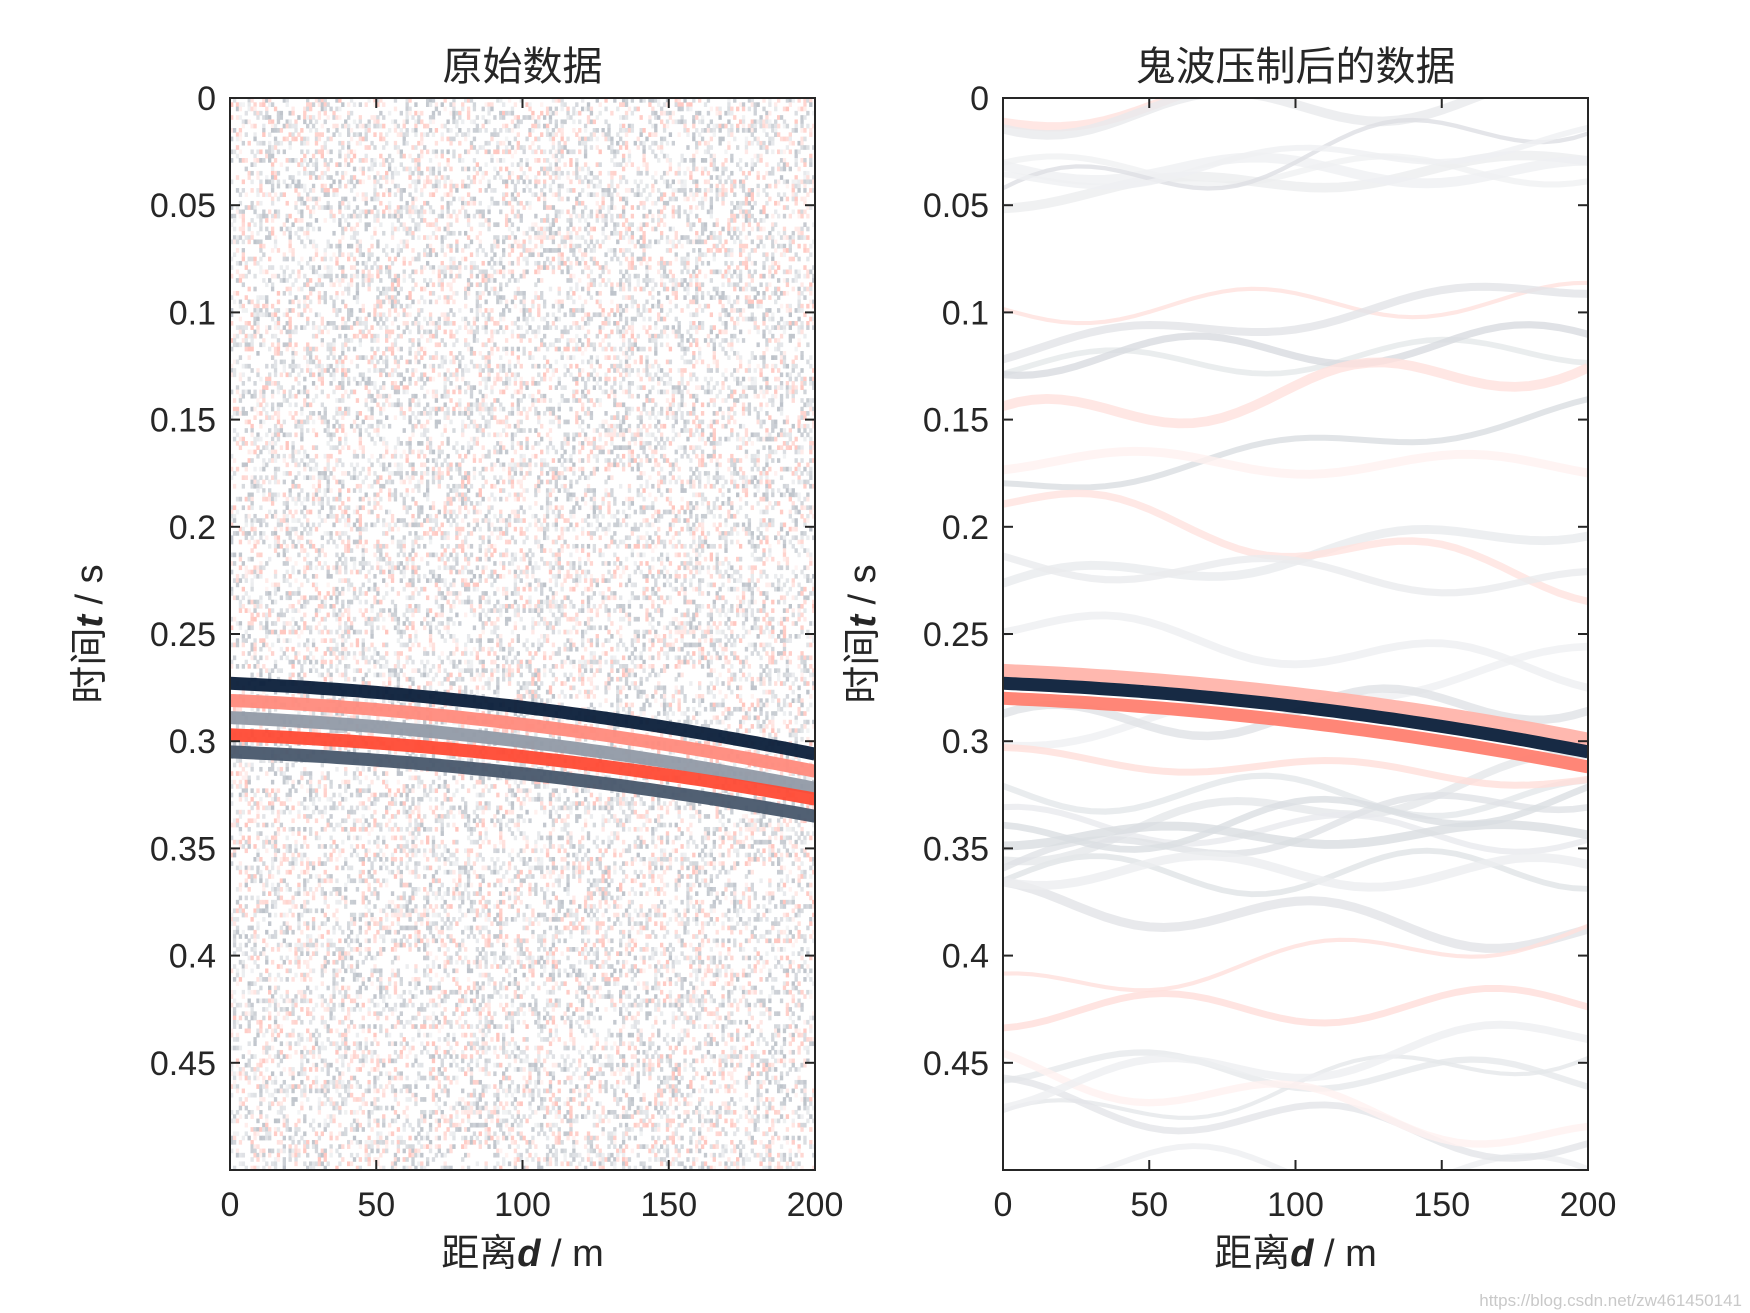 This screenshot has width=1750, height=1313. Describe the element at coordinates (1610, 1300) in the screenshot. I see `watermark: https://blog.csdn.net/zw461450141` at that location.